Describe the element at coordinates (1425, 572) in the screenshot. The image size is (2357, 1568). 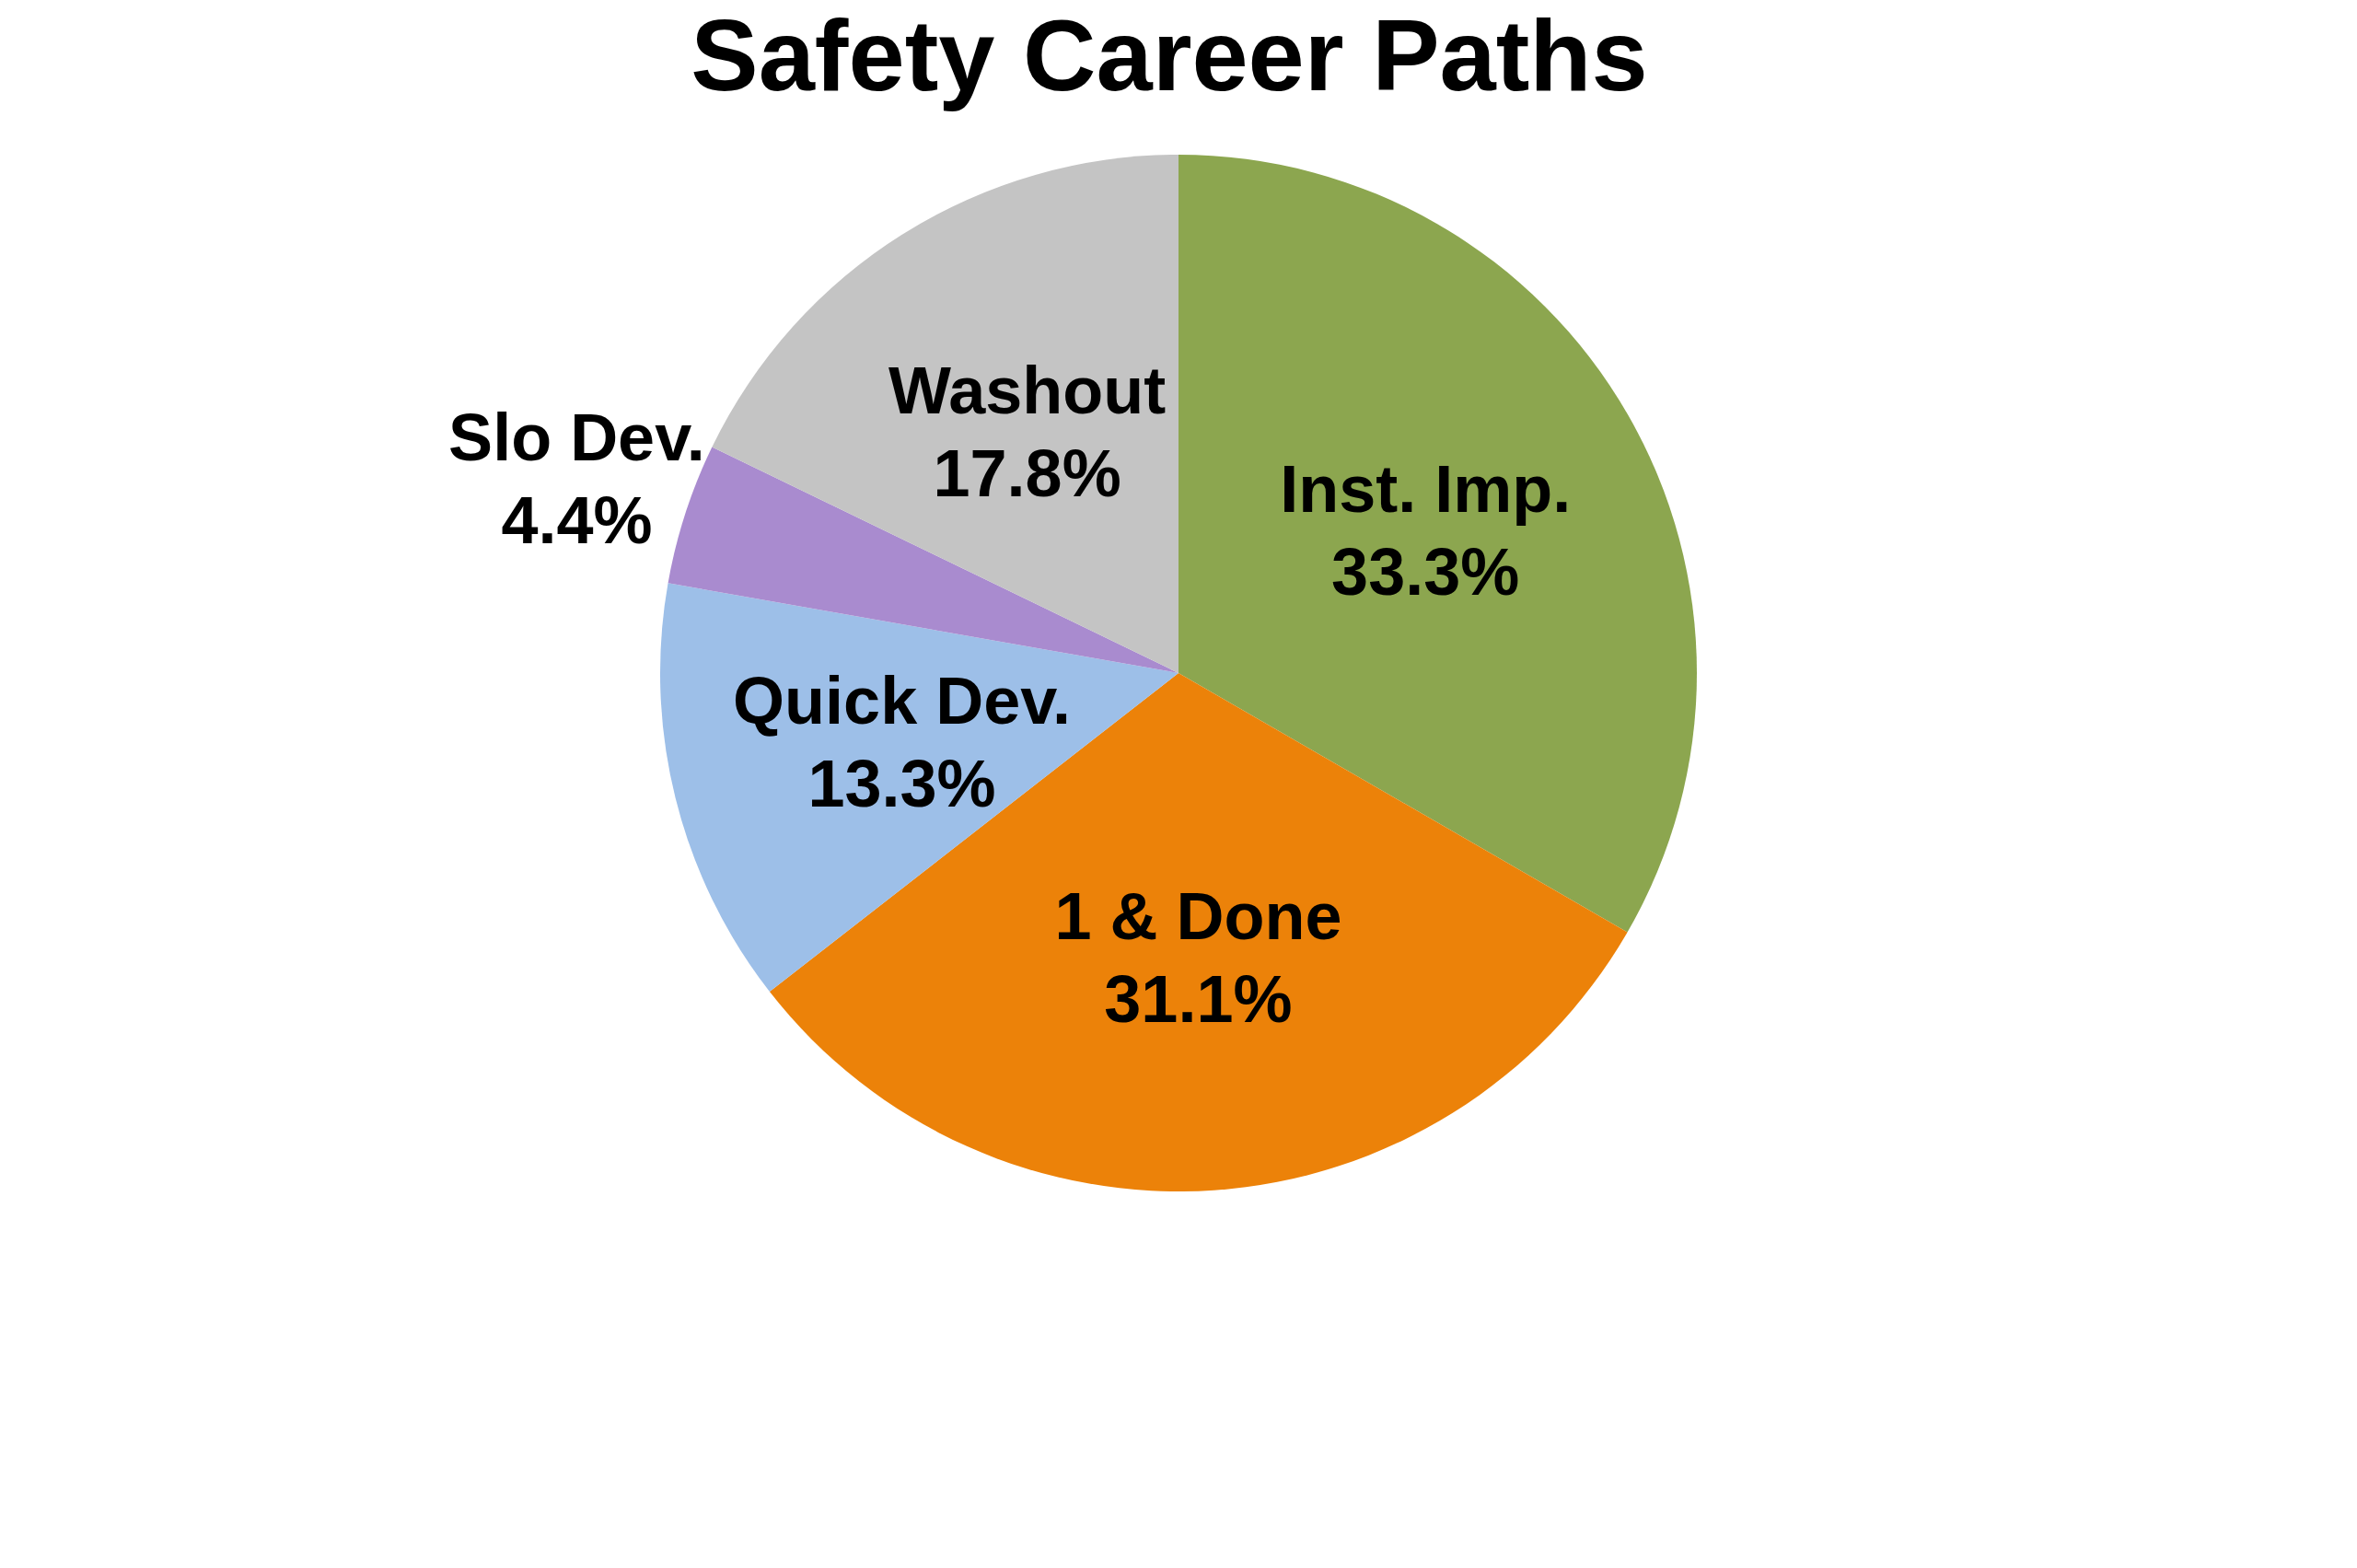
I see `data-label: 33.3%` at that location.